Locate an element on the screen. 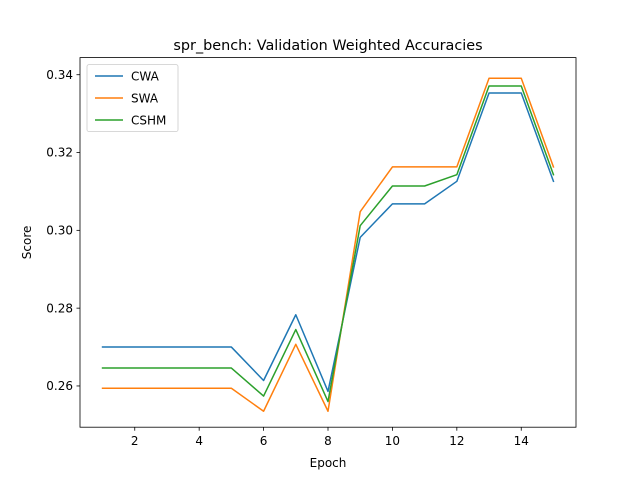 The height and width of the screenshot is (480, 640). legend-label-swa: SWA is located at coordinates (145, 98).